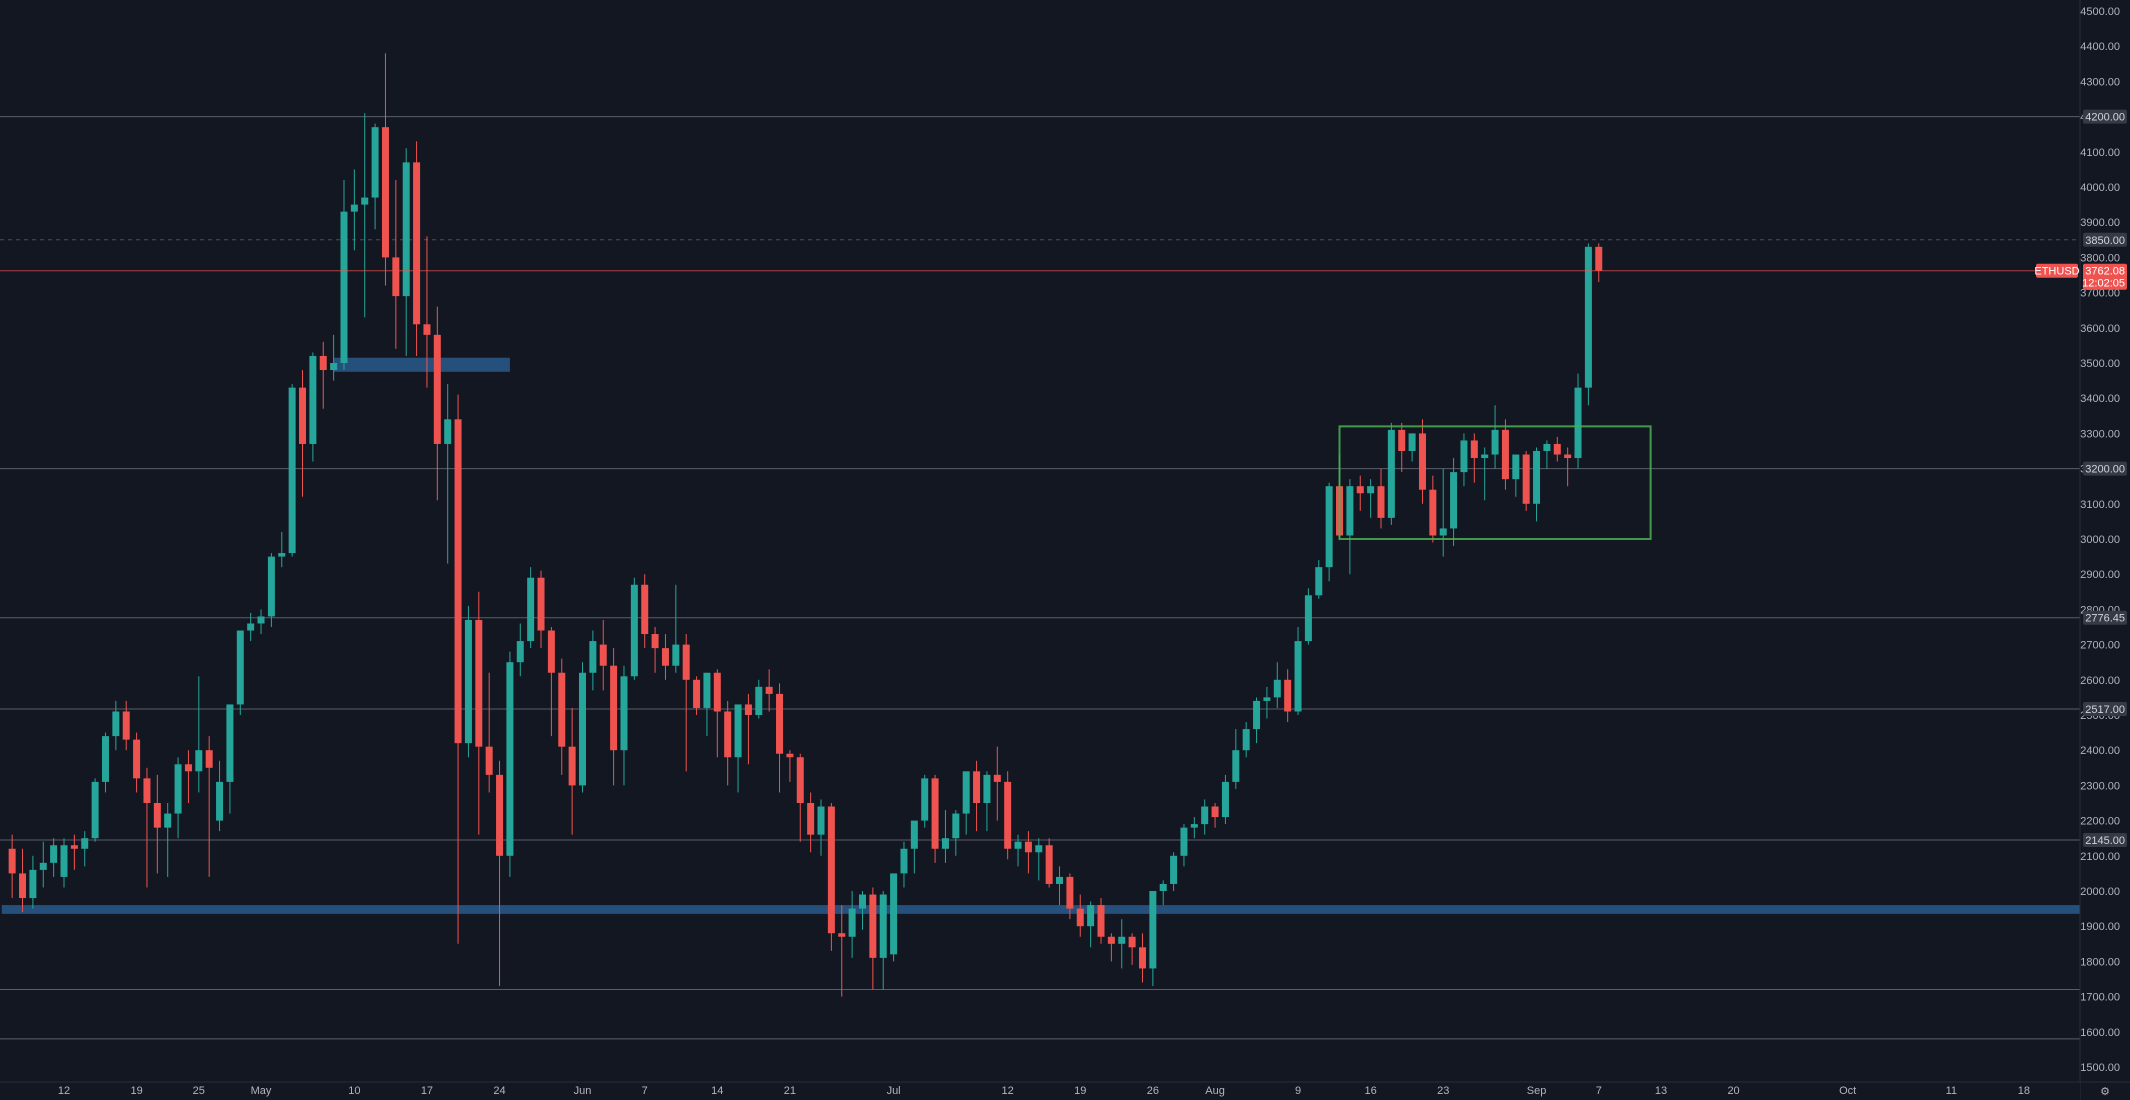  What do you see at coordinates (2105, 272) in the screenshot?
I see `current-price-label: 3762.08` at bounding box center [2105, 272].